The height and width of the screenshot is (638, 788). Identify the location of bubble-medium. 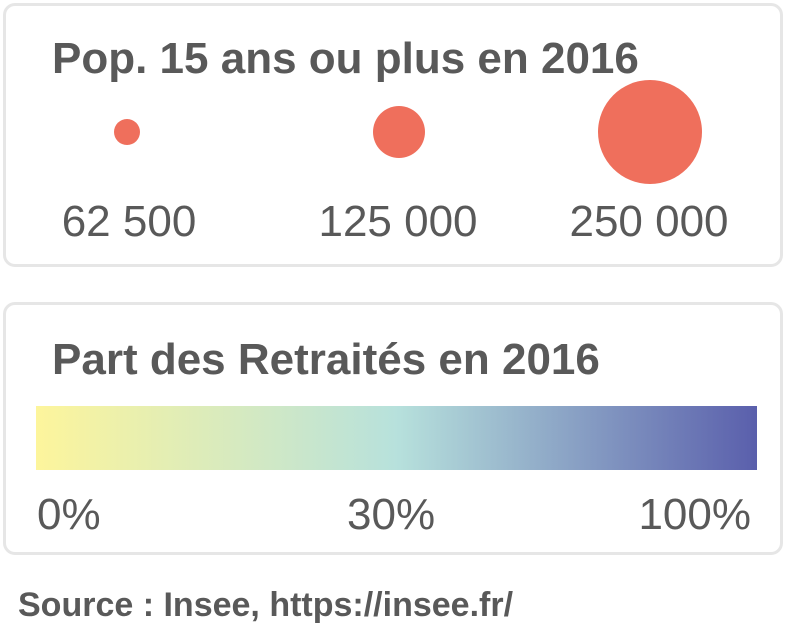
(399, 132).